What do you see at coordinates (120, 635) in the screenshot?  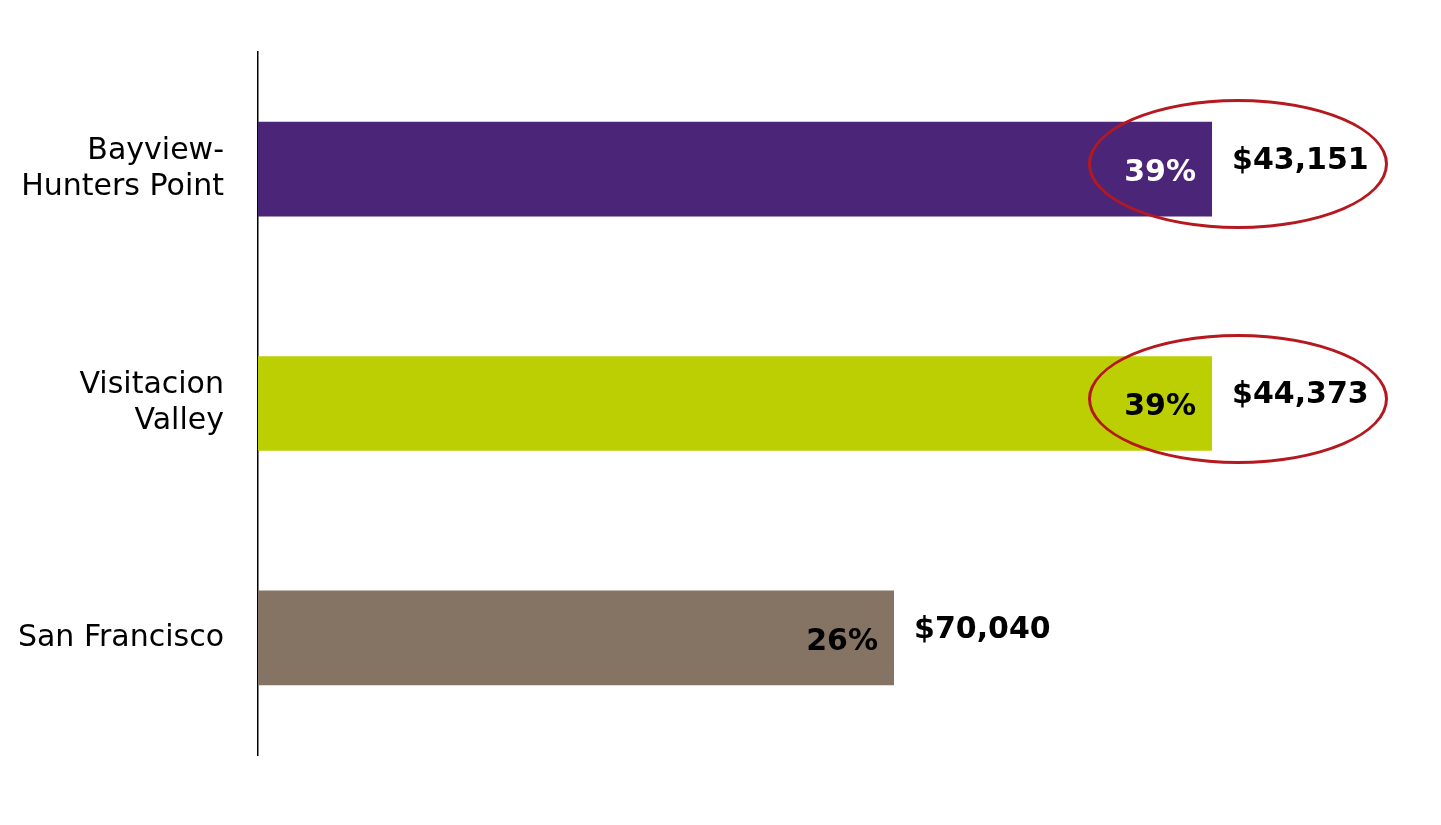 I see `y-tick-label: San Francisco` at bounding box center [120, 635].